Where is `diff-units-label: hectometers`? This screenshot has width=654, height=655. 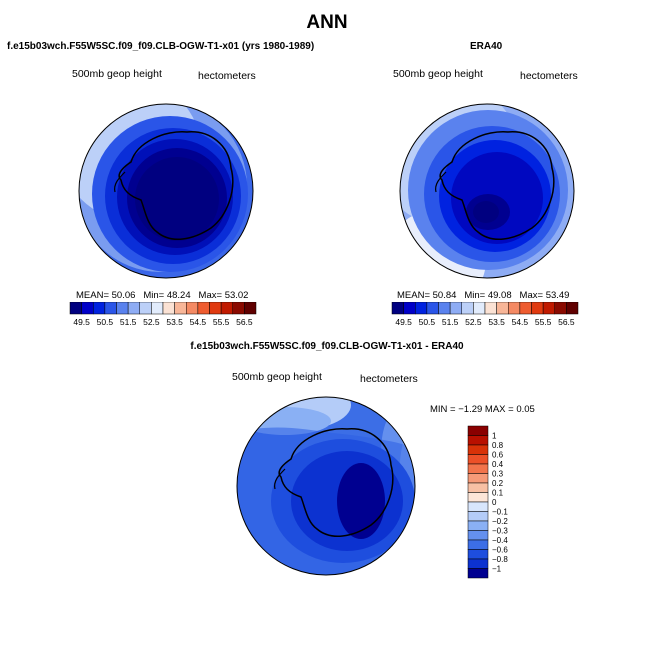 diff-units-label: hectometers is located at coordinates (389, 379).